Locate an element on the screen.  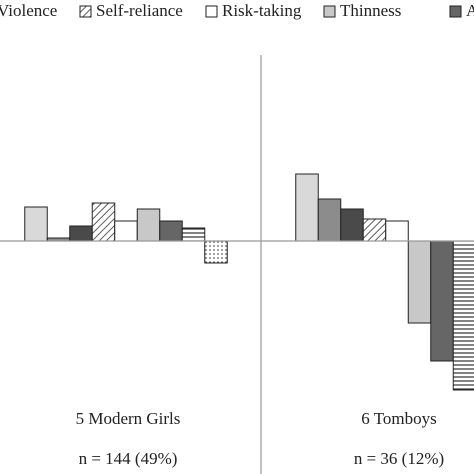
legend-label: Violence is located at coordinates (28, 10).